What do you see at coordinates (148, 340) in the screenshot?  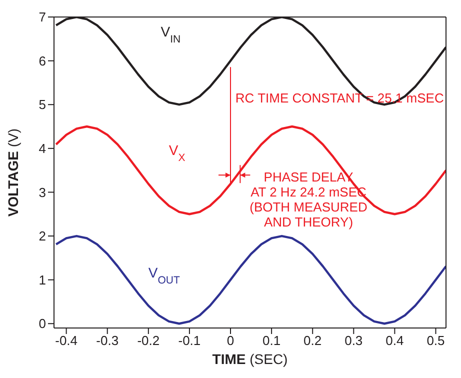 I see `x-tick-label: -0.2` at bounding box center [148, 340].